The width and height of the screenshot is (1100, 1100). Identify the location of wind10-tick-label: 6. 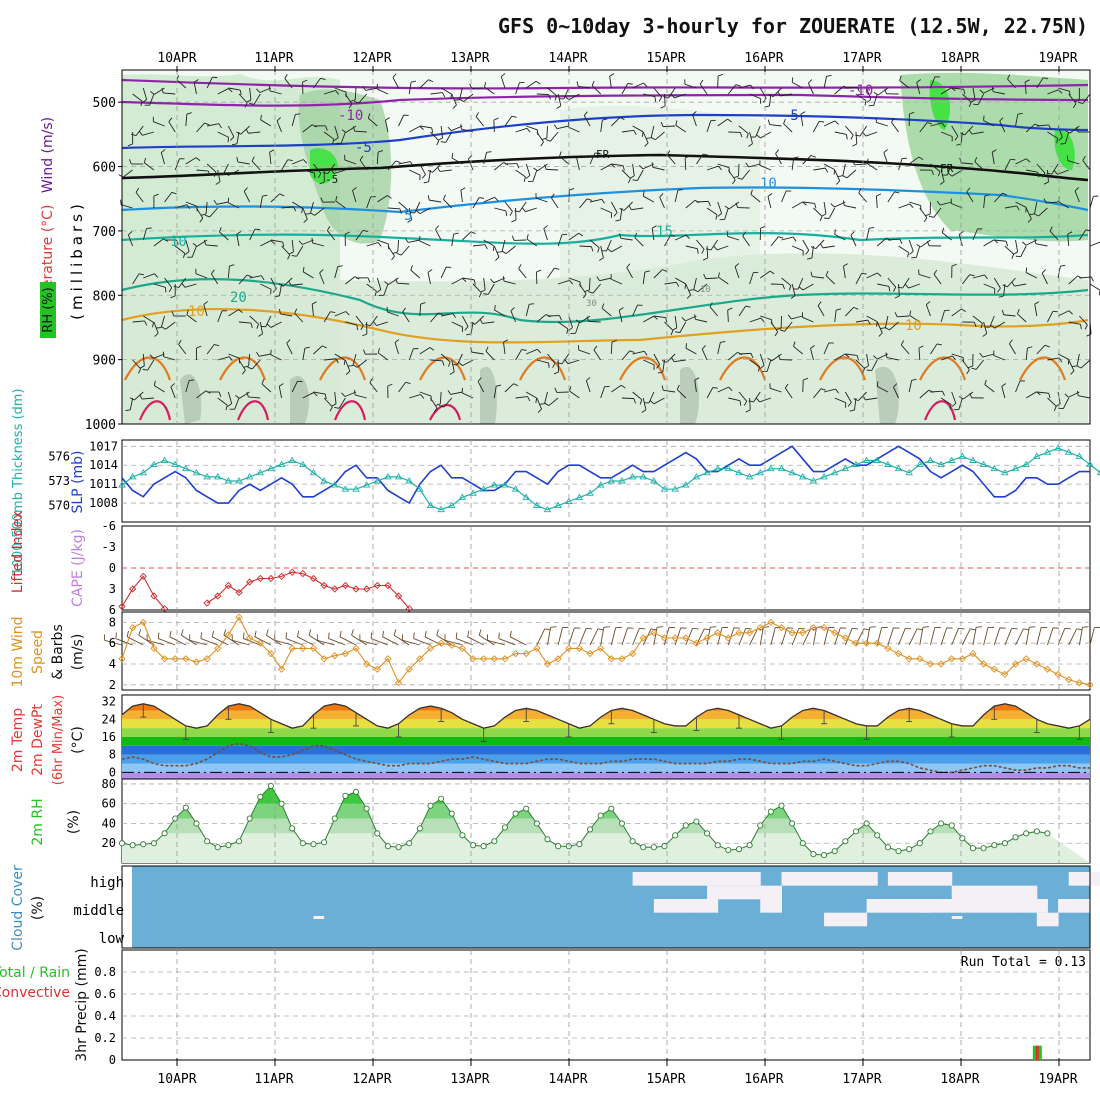
(112, 643).